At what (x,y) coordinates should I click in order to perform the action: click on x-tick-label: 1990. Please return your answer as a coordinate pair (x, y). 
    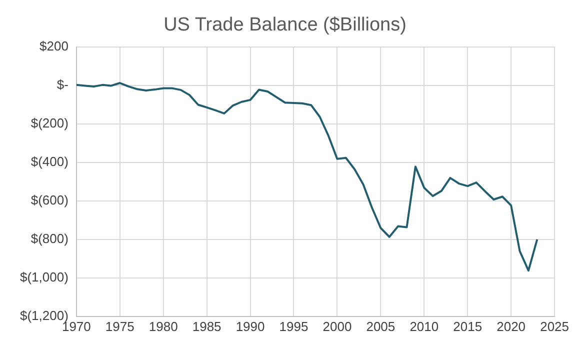
    Looking at the image, I should click on (250, 326).